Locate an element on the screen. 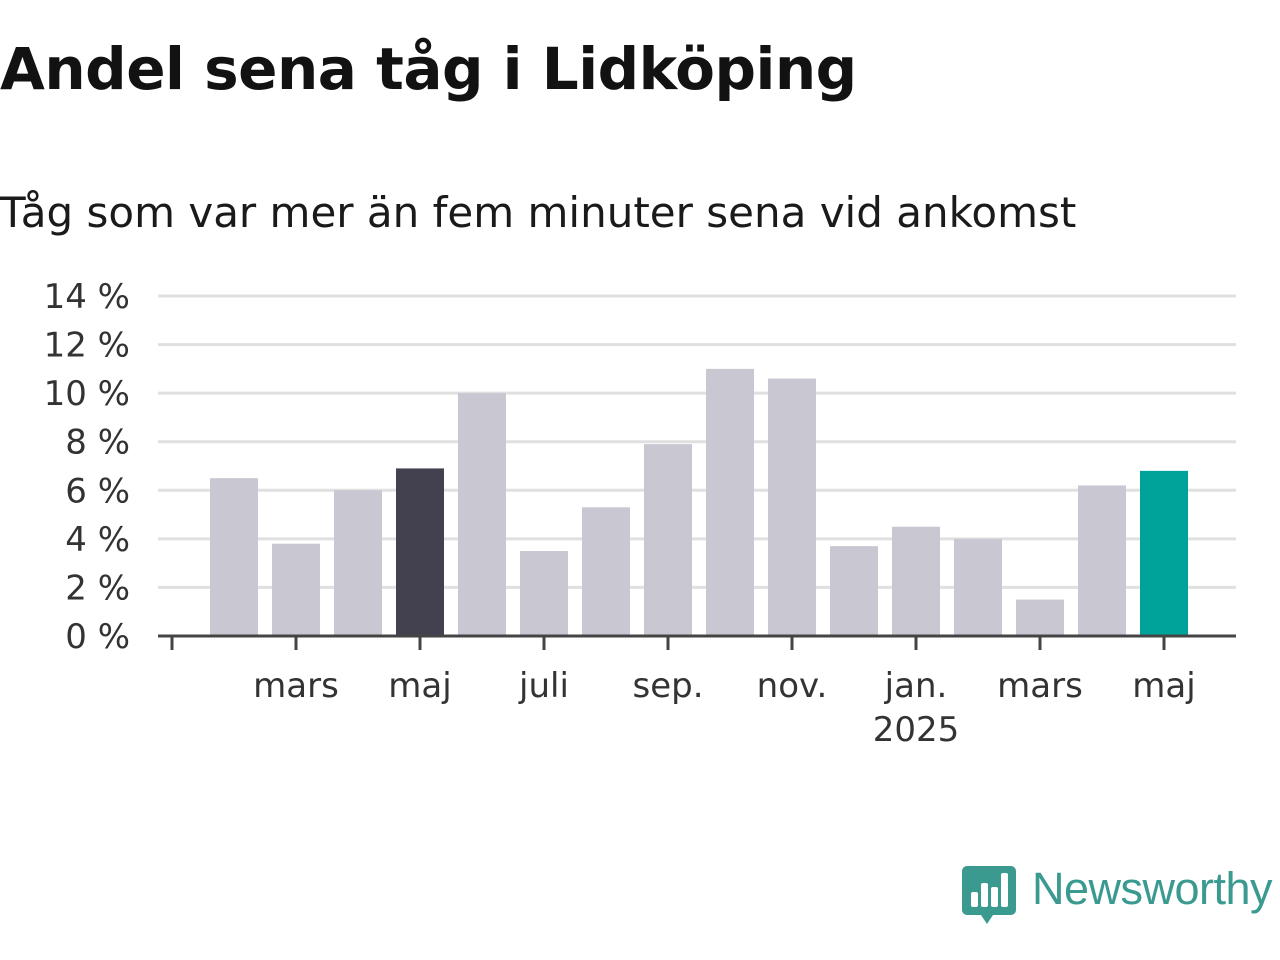 The width and height of the screenshot is (1280, 960). x-tick-label: juli is located at coordinates (543, 686).